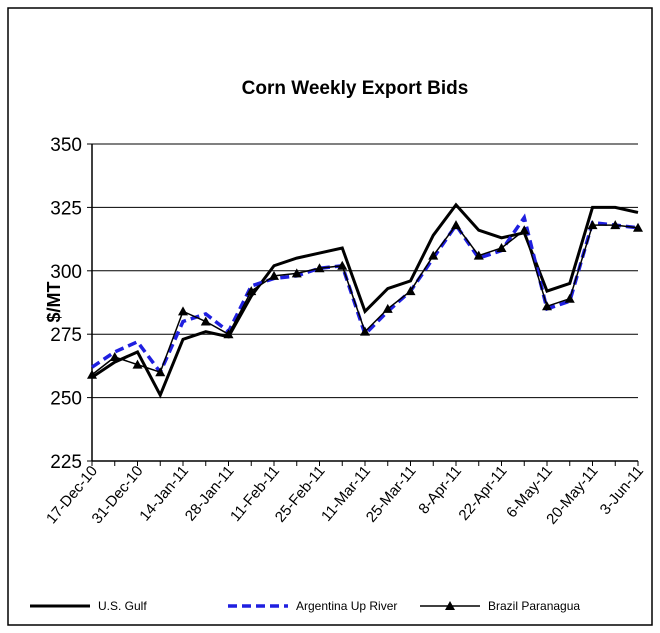  What do you see at coordinates (122, 606) in the screenshot?
I see `legend-label: U.S. Gulf` at bounding box center [122, 606].